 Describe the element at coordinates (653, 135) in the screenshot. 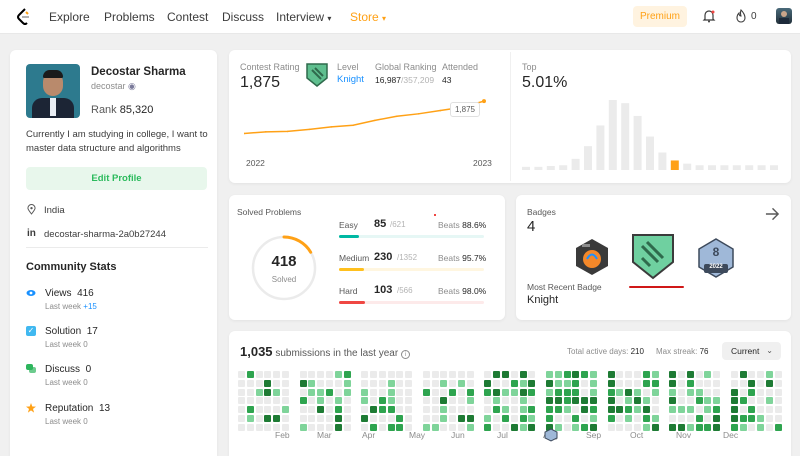

I see `rating-histogram` at that location.